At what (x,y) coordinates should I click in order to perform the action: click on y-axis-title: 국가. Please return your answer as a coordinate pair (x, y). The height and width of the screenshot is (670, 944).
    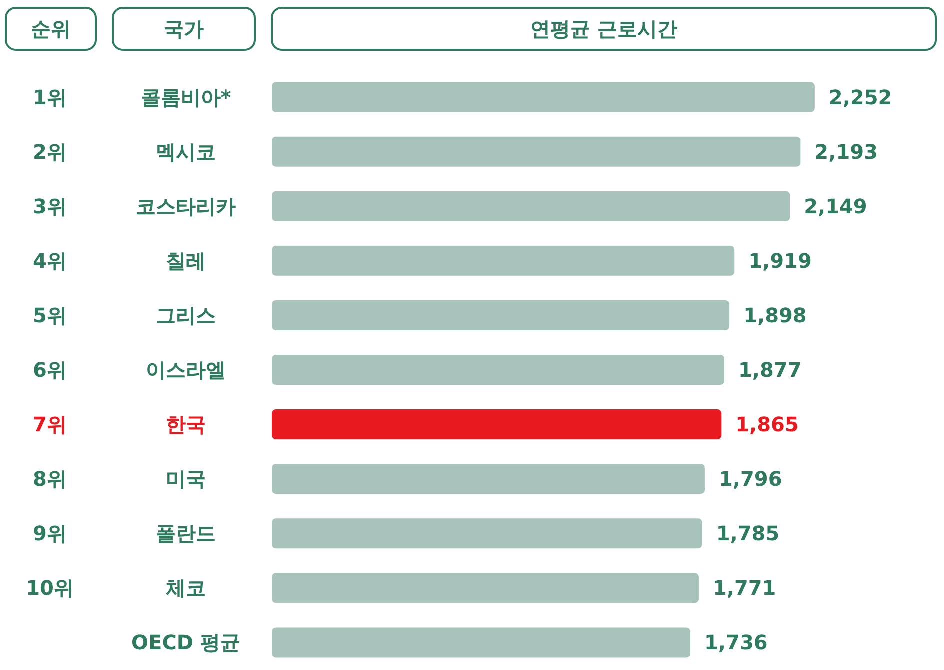
    Looking at the image, I should click on (184, 29).